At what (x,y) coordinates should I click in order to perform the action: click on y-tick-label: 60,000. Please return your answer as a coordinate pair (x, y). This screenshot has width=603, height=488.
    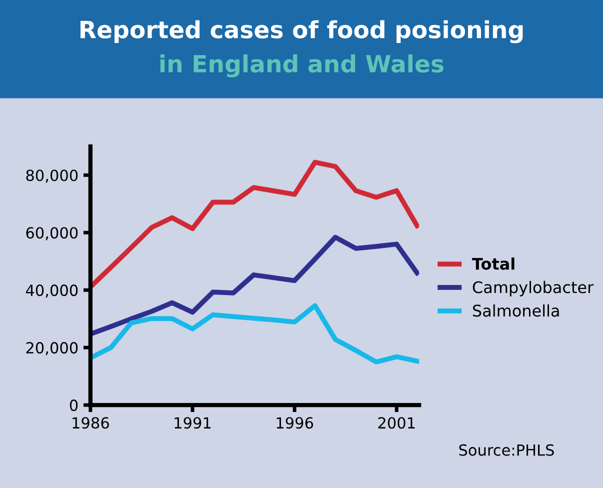
    Looking at the image, I should click on (52, 233).